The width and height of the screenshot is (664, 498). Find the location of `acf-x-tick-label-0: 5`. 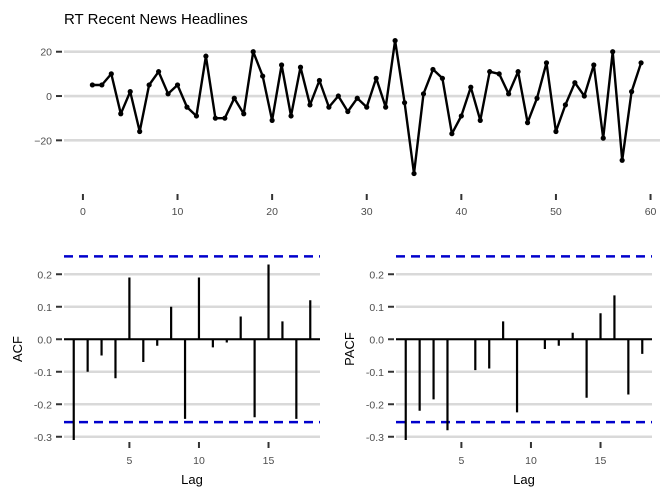

acf-x-tick-label-0: 5 is located at coordinates (129, 461).